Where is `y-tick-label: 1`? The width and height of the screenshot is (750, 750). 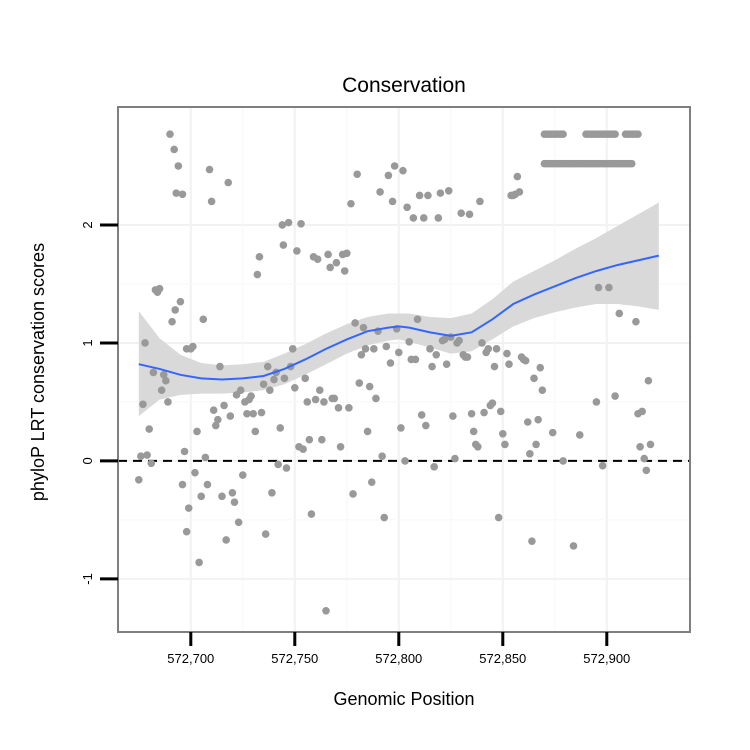
y-tick-label: 1 is located at coordinates (87, 342).